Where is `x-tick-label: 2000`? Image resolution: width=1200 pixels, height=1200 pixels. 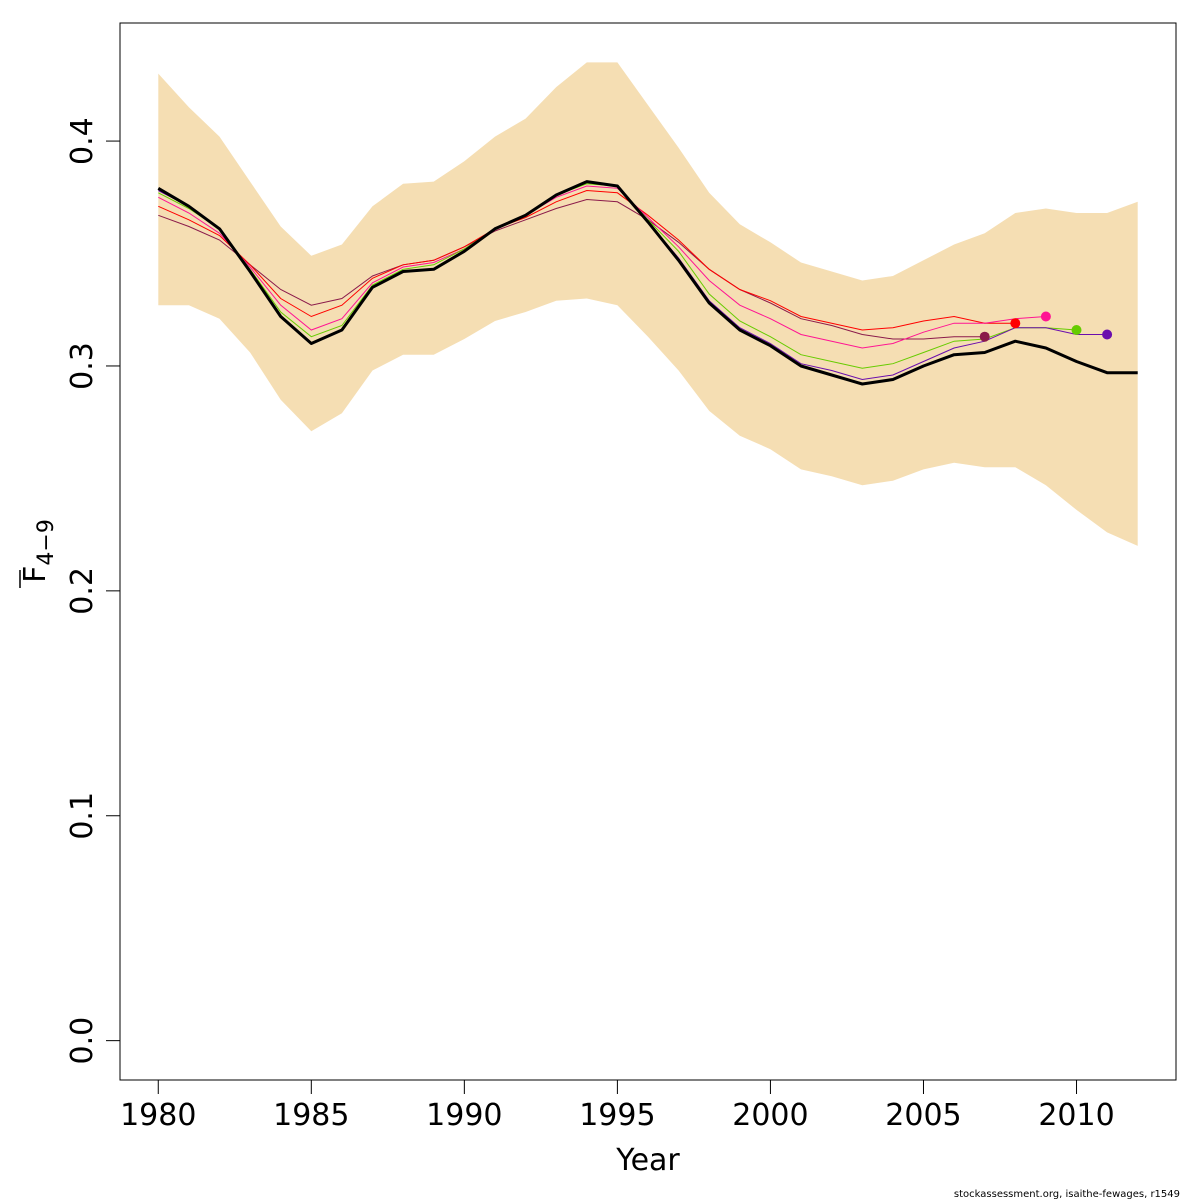
x-tick-label: 2000 is located at coordinates (770, 1115).